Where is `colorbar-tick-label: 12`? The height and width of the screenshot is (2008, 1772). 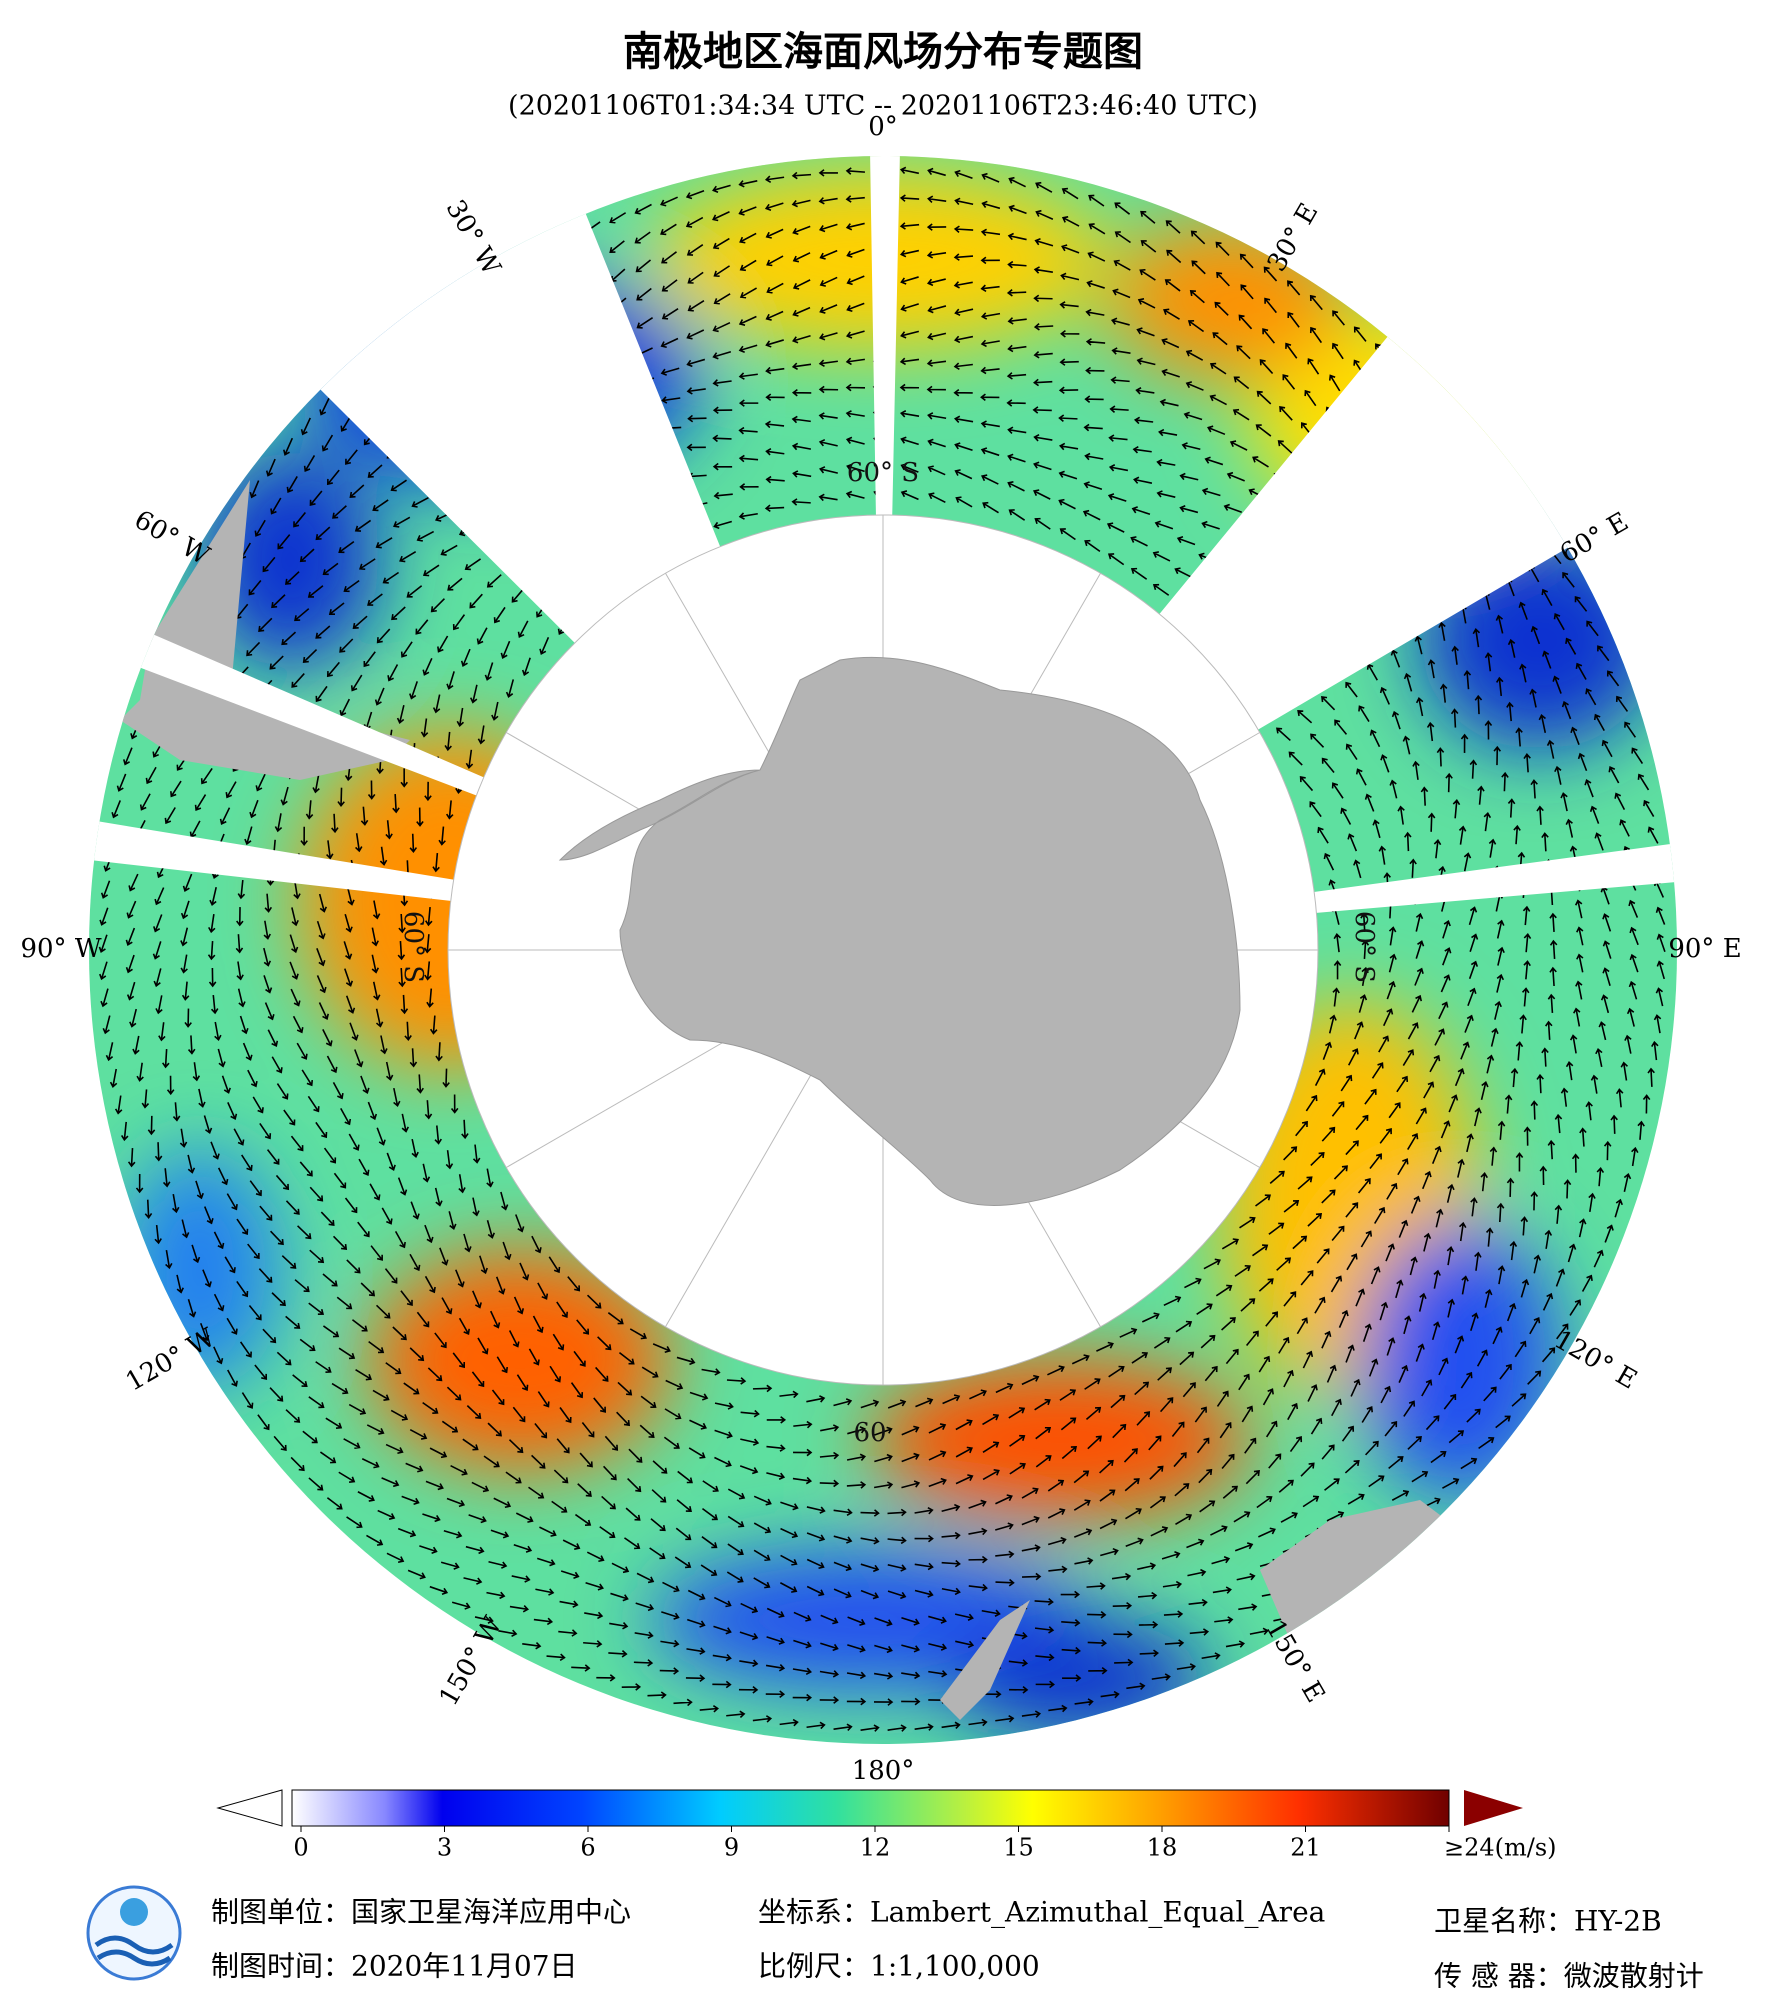 colorbar-tick-label: 12 is located at coordinates (875, 1848).